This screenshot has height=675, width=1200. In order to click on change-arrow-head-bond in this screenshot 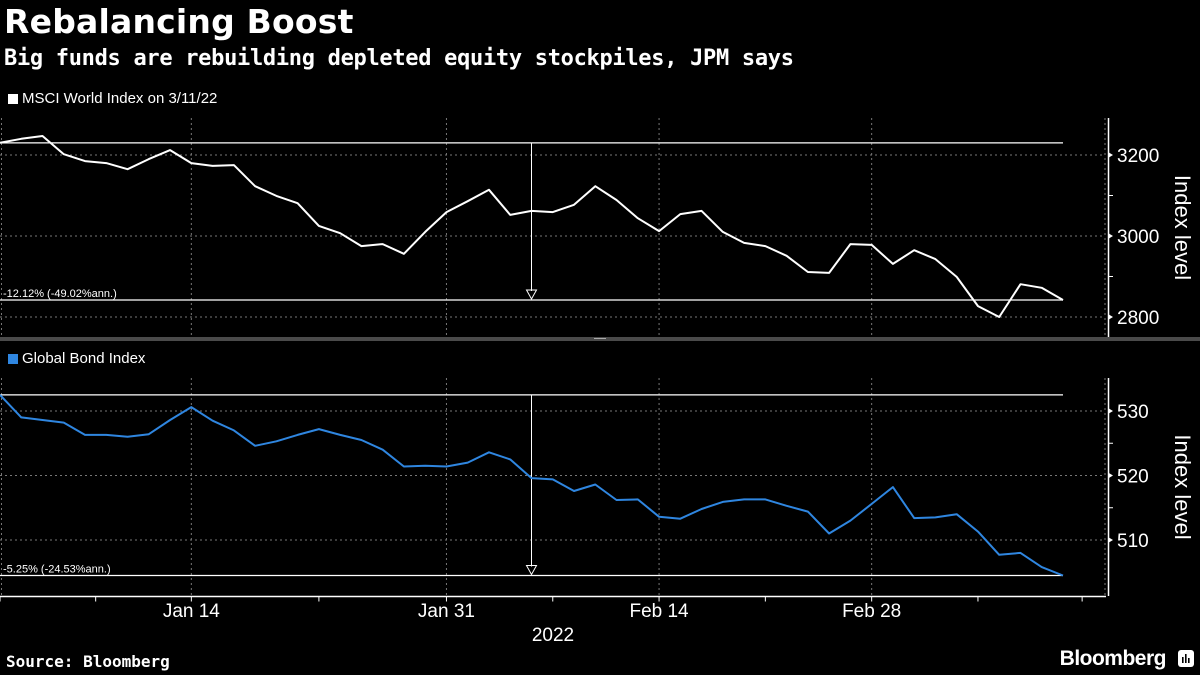, I will do `click(531, 570)`.